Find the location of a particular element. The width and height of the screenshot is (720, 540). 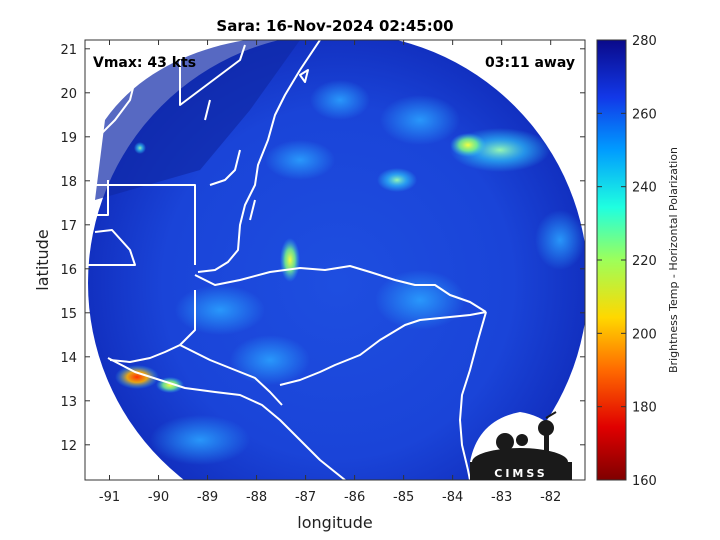

colorbar-tick-label: 280 is located at coordinates (644, 41).